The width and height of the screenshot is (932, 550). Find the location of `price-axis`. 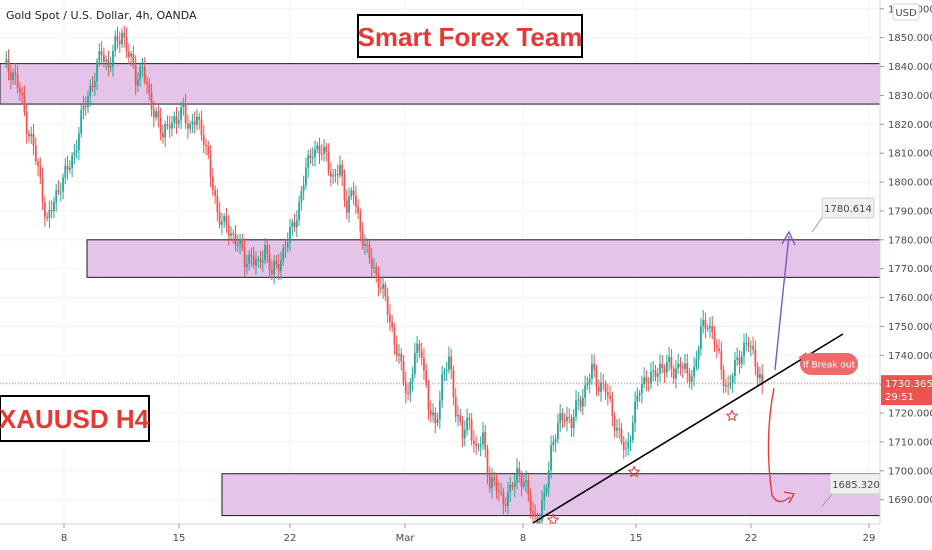

price-axis is located at coordinates (906, 275).